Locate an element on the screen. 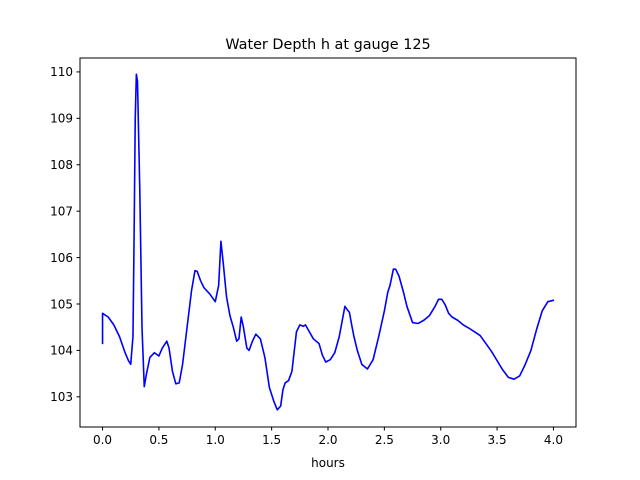 This screenshot has height=480, width=640. x-axis: 0.0 0.5 1.0 1.5 2.0 2.5 3.0 3.5 4.0 is located at coordinates (328, 437).